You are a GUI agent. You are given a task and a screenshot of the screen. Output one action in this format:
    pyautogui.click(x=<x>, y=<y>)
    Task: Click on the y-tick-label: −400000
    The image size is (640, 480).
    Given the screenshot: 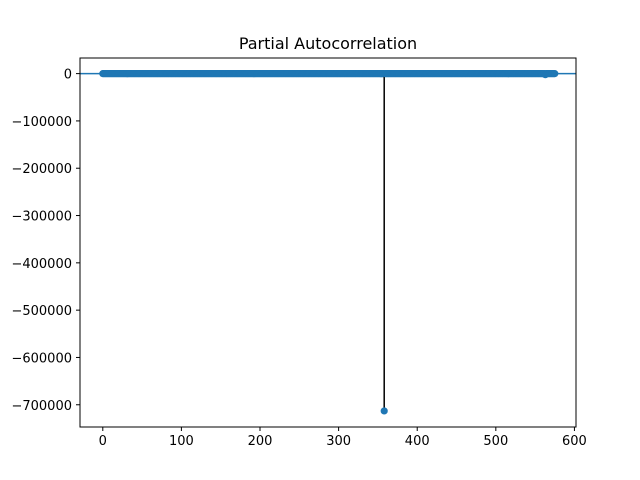 What is the action you would take?
    pyautogui.click(x=41, y=264)
    